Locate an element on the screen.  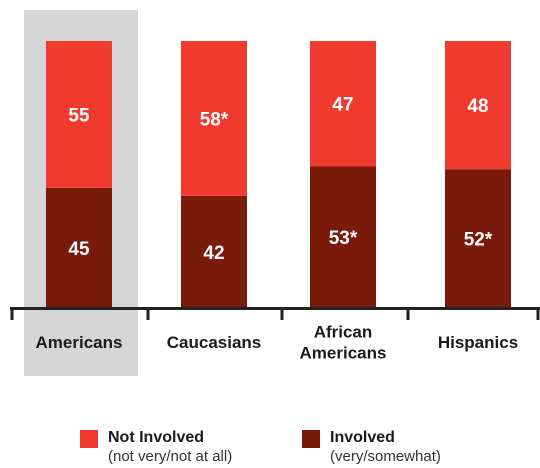
x-tick-label-hispanics: Hispanics is located at coordinates (478, 342).